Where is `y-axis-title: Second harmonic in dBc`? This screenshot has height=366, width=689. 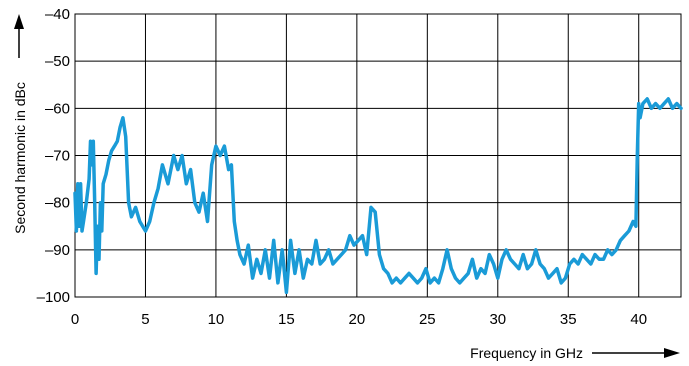 y-axis-title: Second harmonic in dBc is located at coordinates (20, 158).